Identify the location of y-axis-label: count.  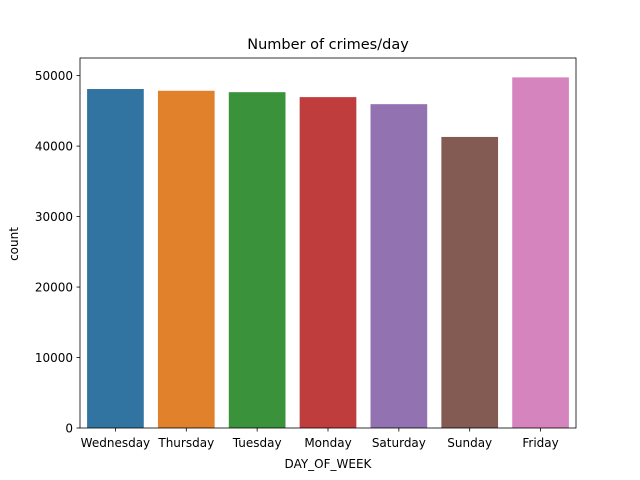
(14, 244).